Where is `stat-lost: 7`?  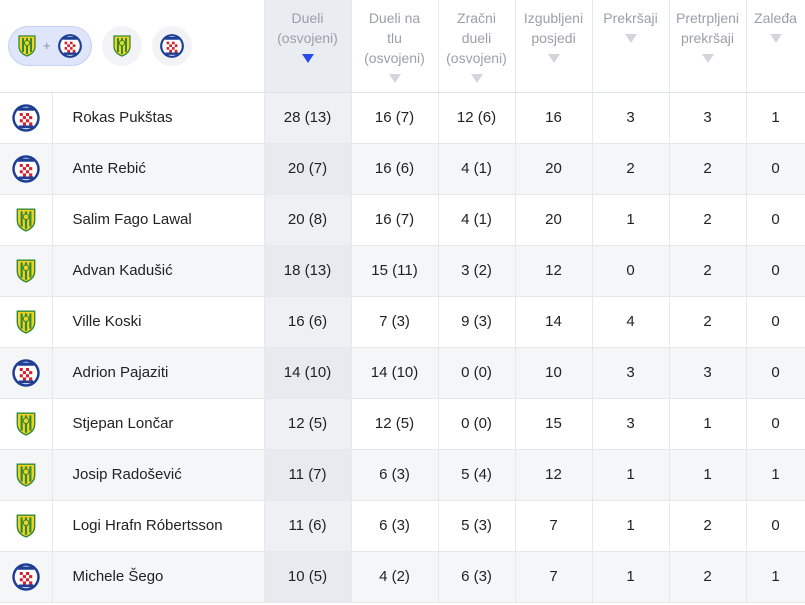 stat-lost: 7 is located at coordinates (554, 577).